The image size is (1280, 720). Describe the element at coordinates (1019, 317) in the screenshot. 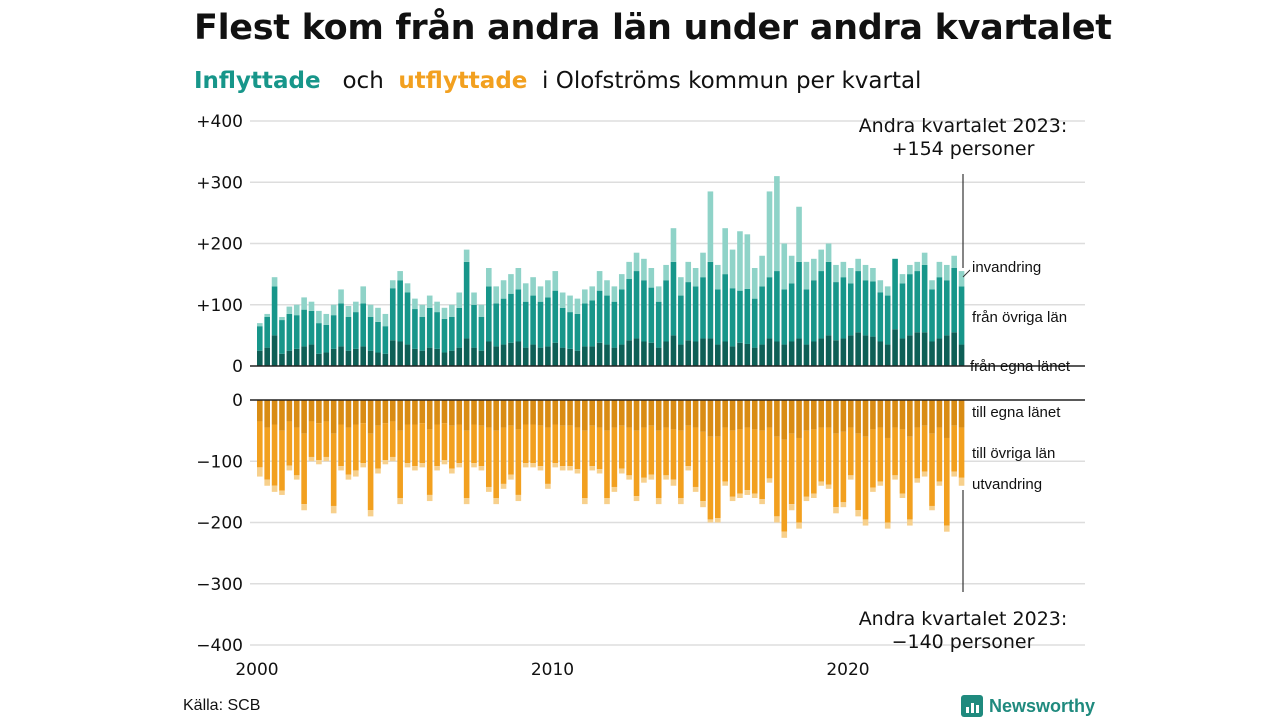

I see `series-label-top: från övriga län` at that location.